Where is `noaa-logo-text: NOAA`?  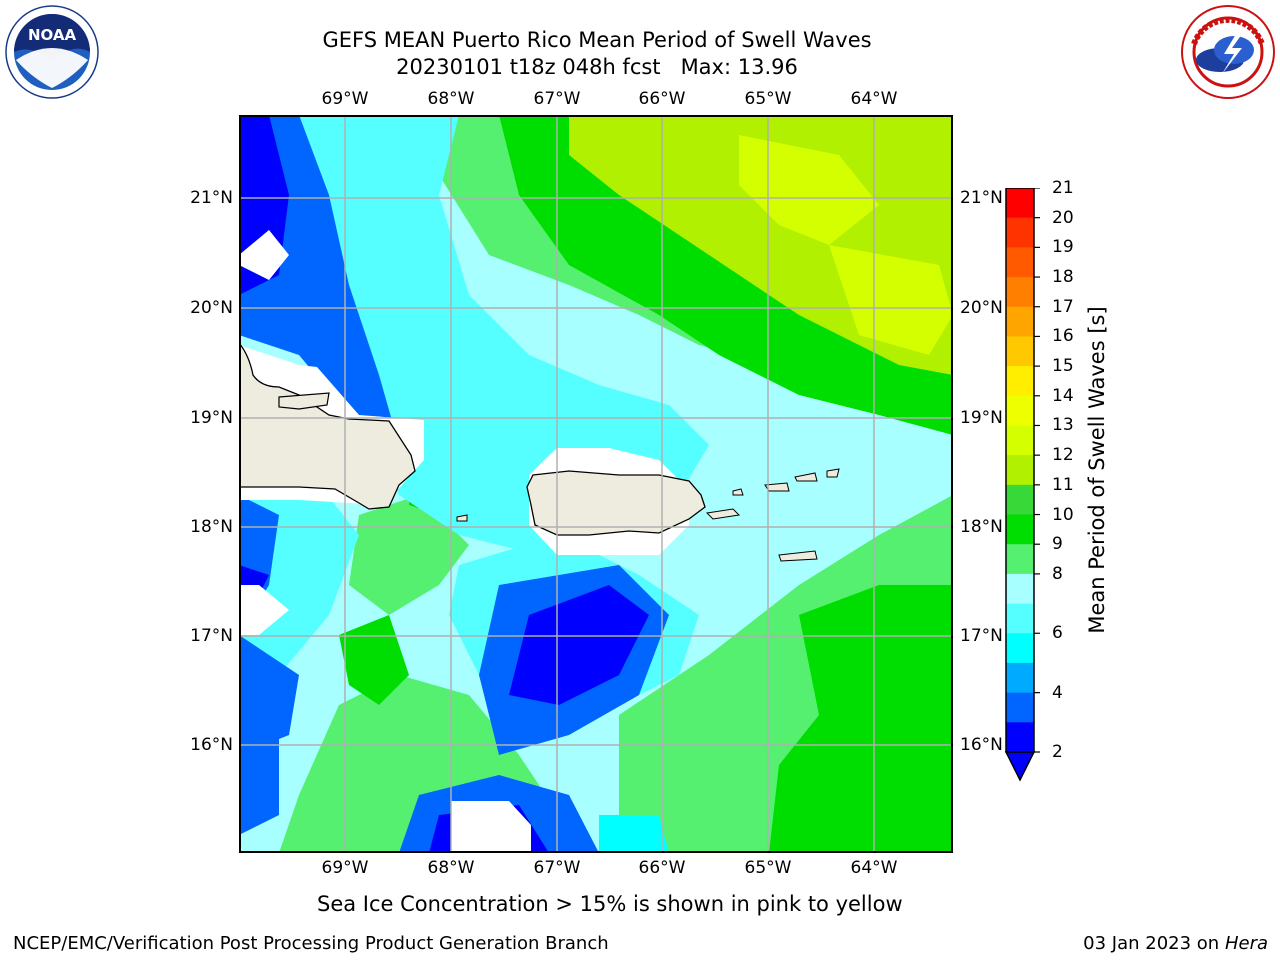
noaa-logo-text: NOAA is located at coordinates (52, 35).